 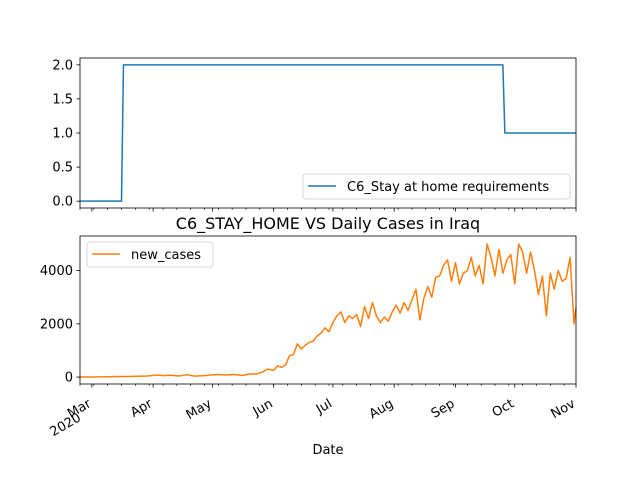 I want to click on top-legend: C6_Stay at home requirements, so click(x=436, y=186).